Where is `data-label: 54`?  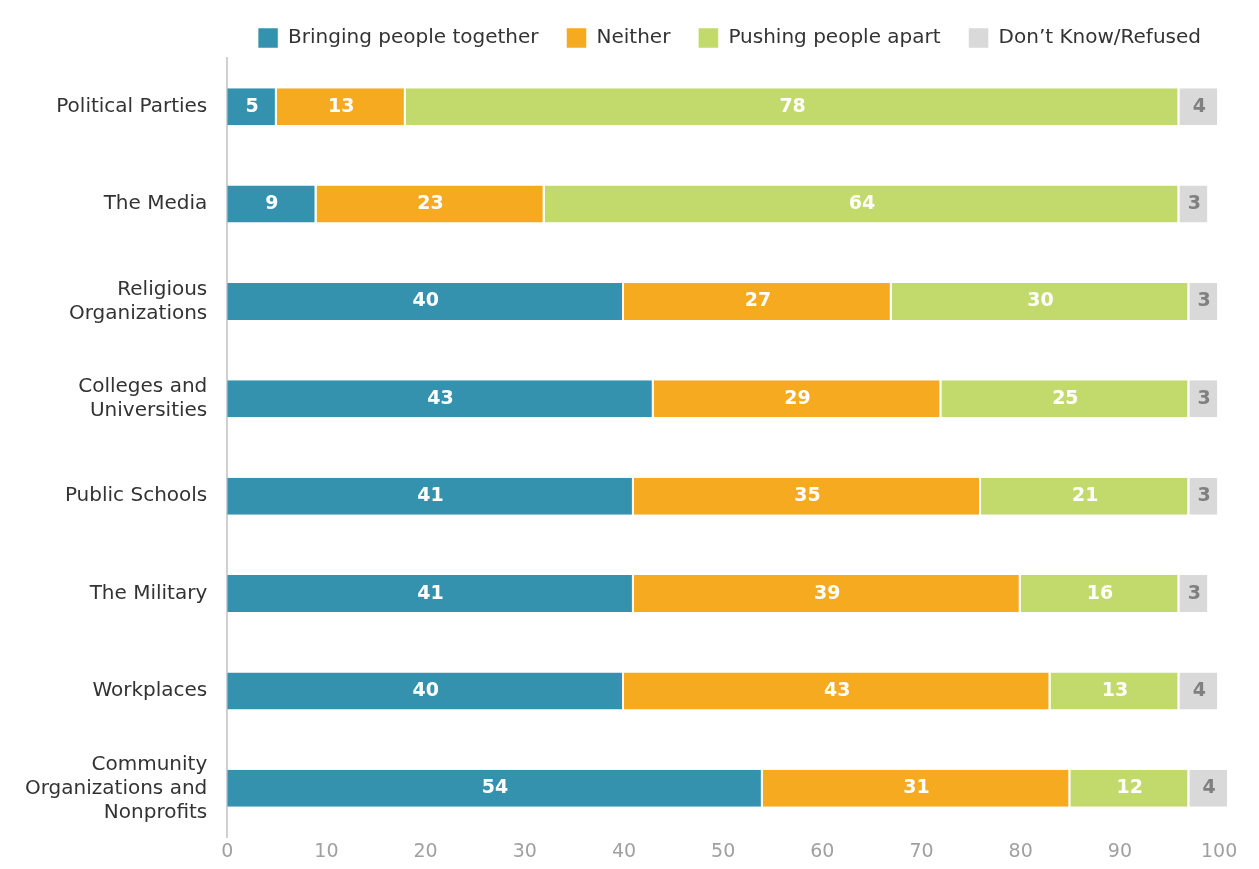 data-label: 54 is located at coordinates (495, 786).